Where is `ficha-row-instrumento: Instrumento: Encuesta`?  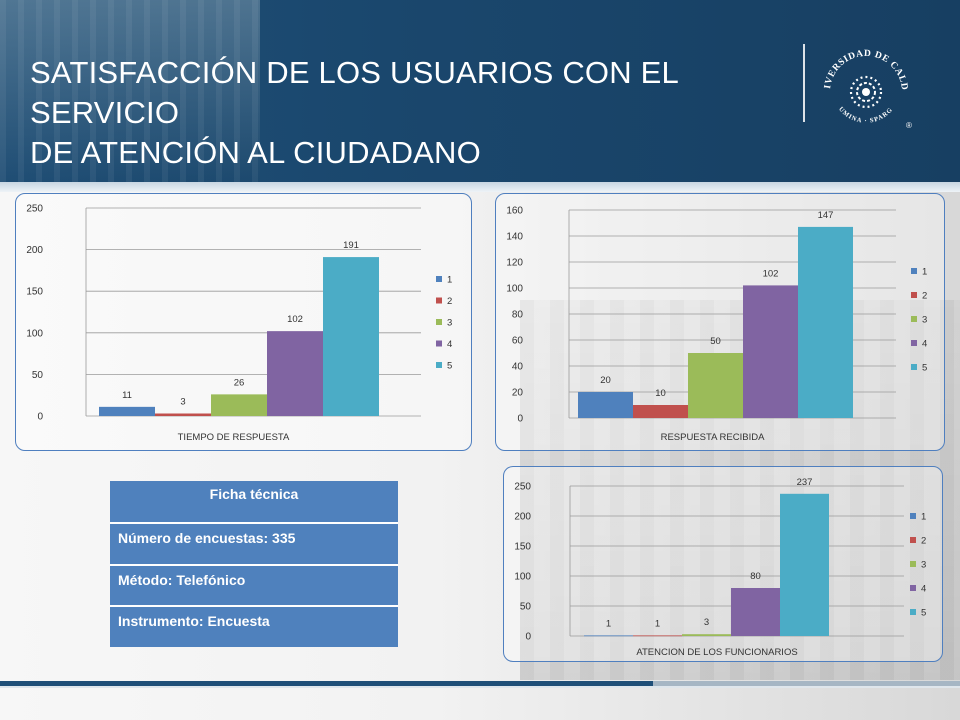 ficha-row-instrumento: Instrumento: Encuesta is located at coordinates (254, 626).